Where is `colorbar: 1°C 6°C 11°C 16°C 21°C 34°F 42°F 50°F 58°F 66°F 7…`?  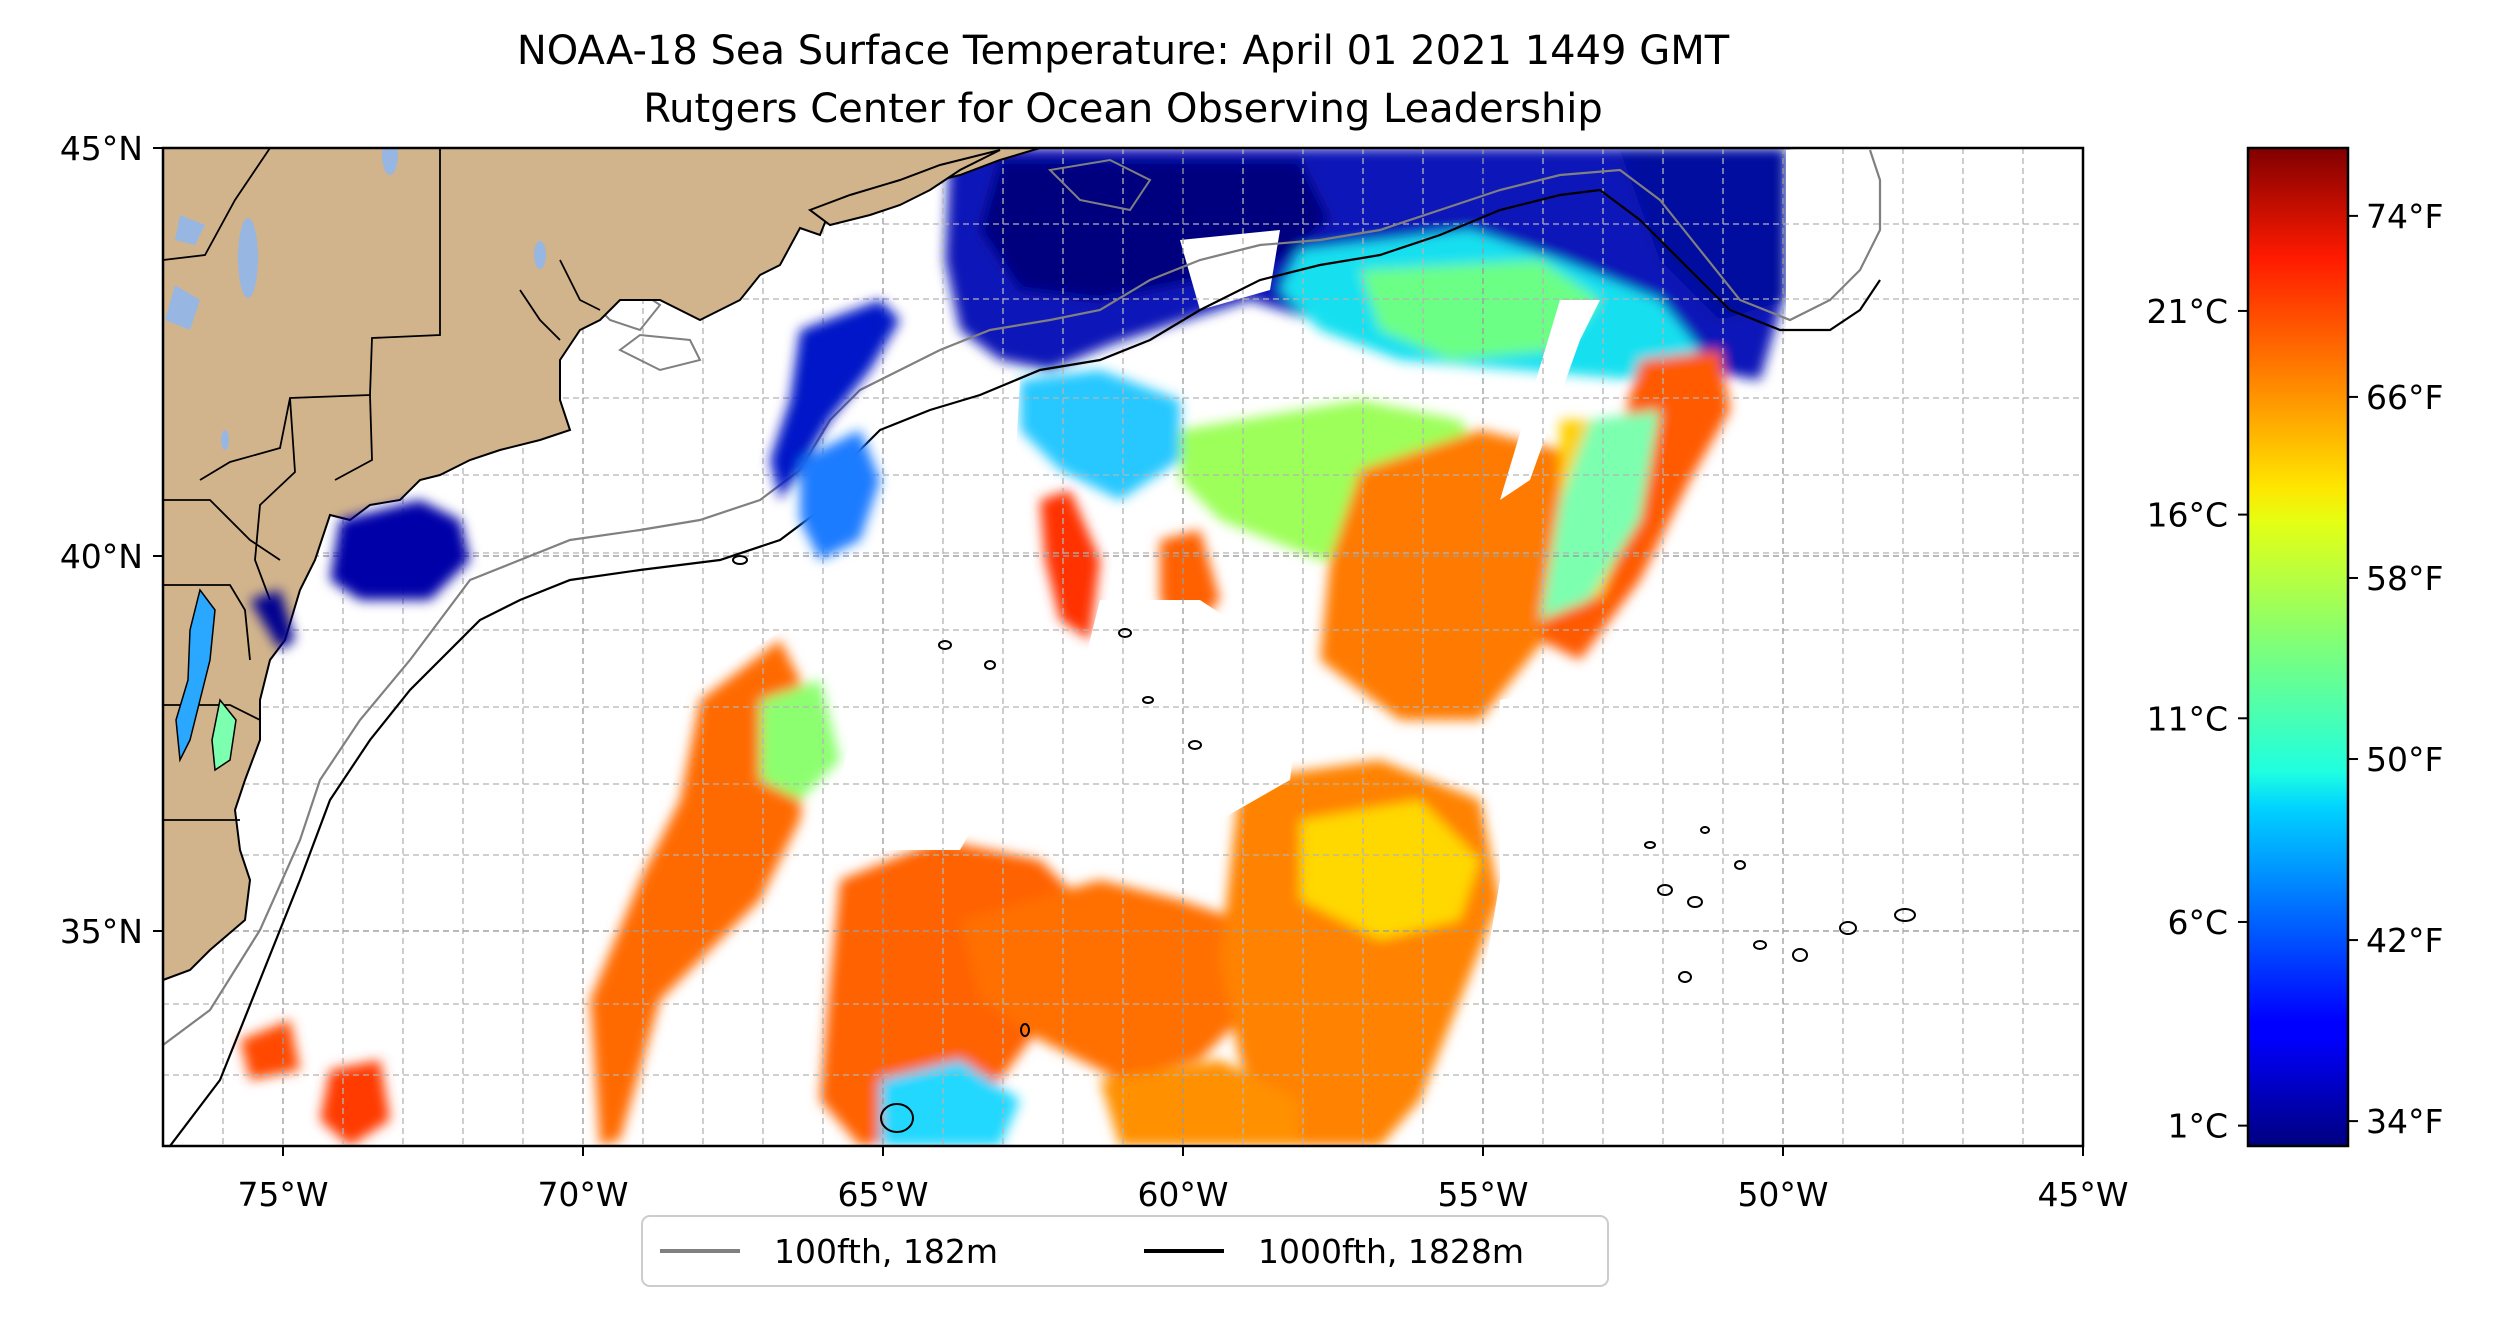 colorbar: 1°C 6°C 11°C 16°C 21°C 34°F 42°F 50°F 58°F 66°F 7… is located at coordinates (2294, 647).